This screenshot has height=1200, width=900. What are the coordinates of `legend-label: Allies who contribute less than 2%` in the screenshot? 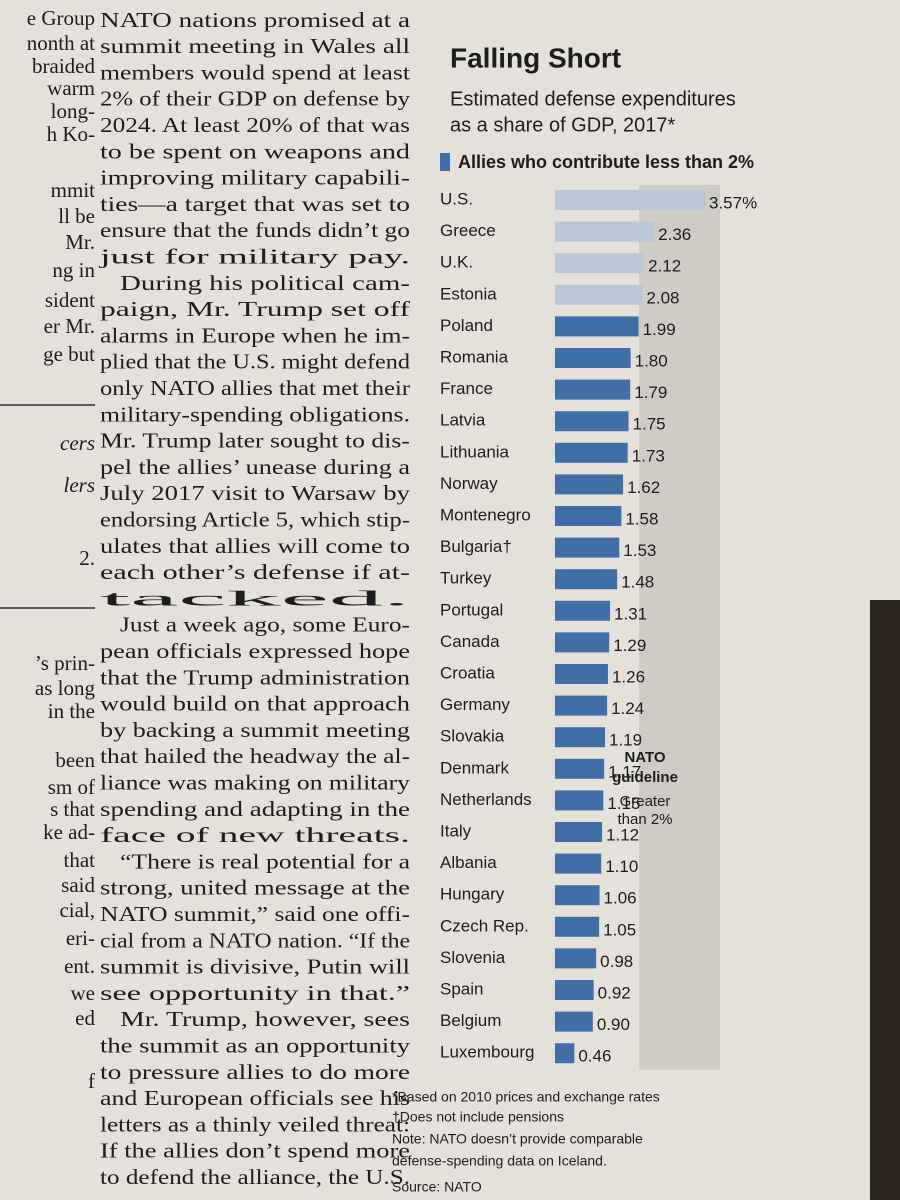 It's located at (606, 162).